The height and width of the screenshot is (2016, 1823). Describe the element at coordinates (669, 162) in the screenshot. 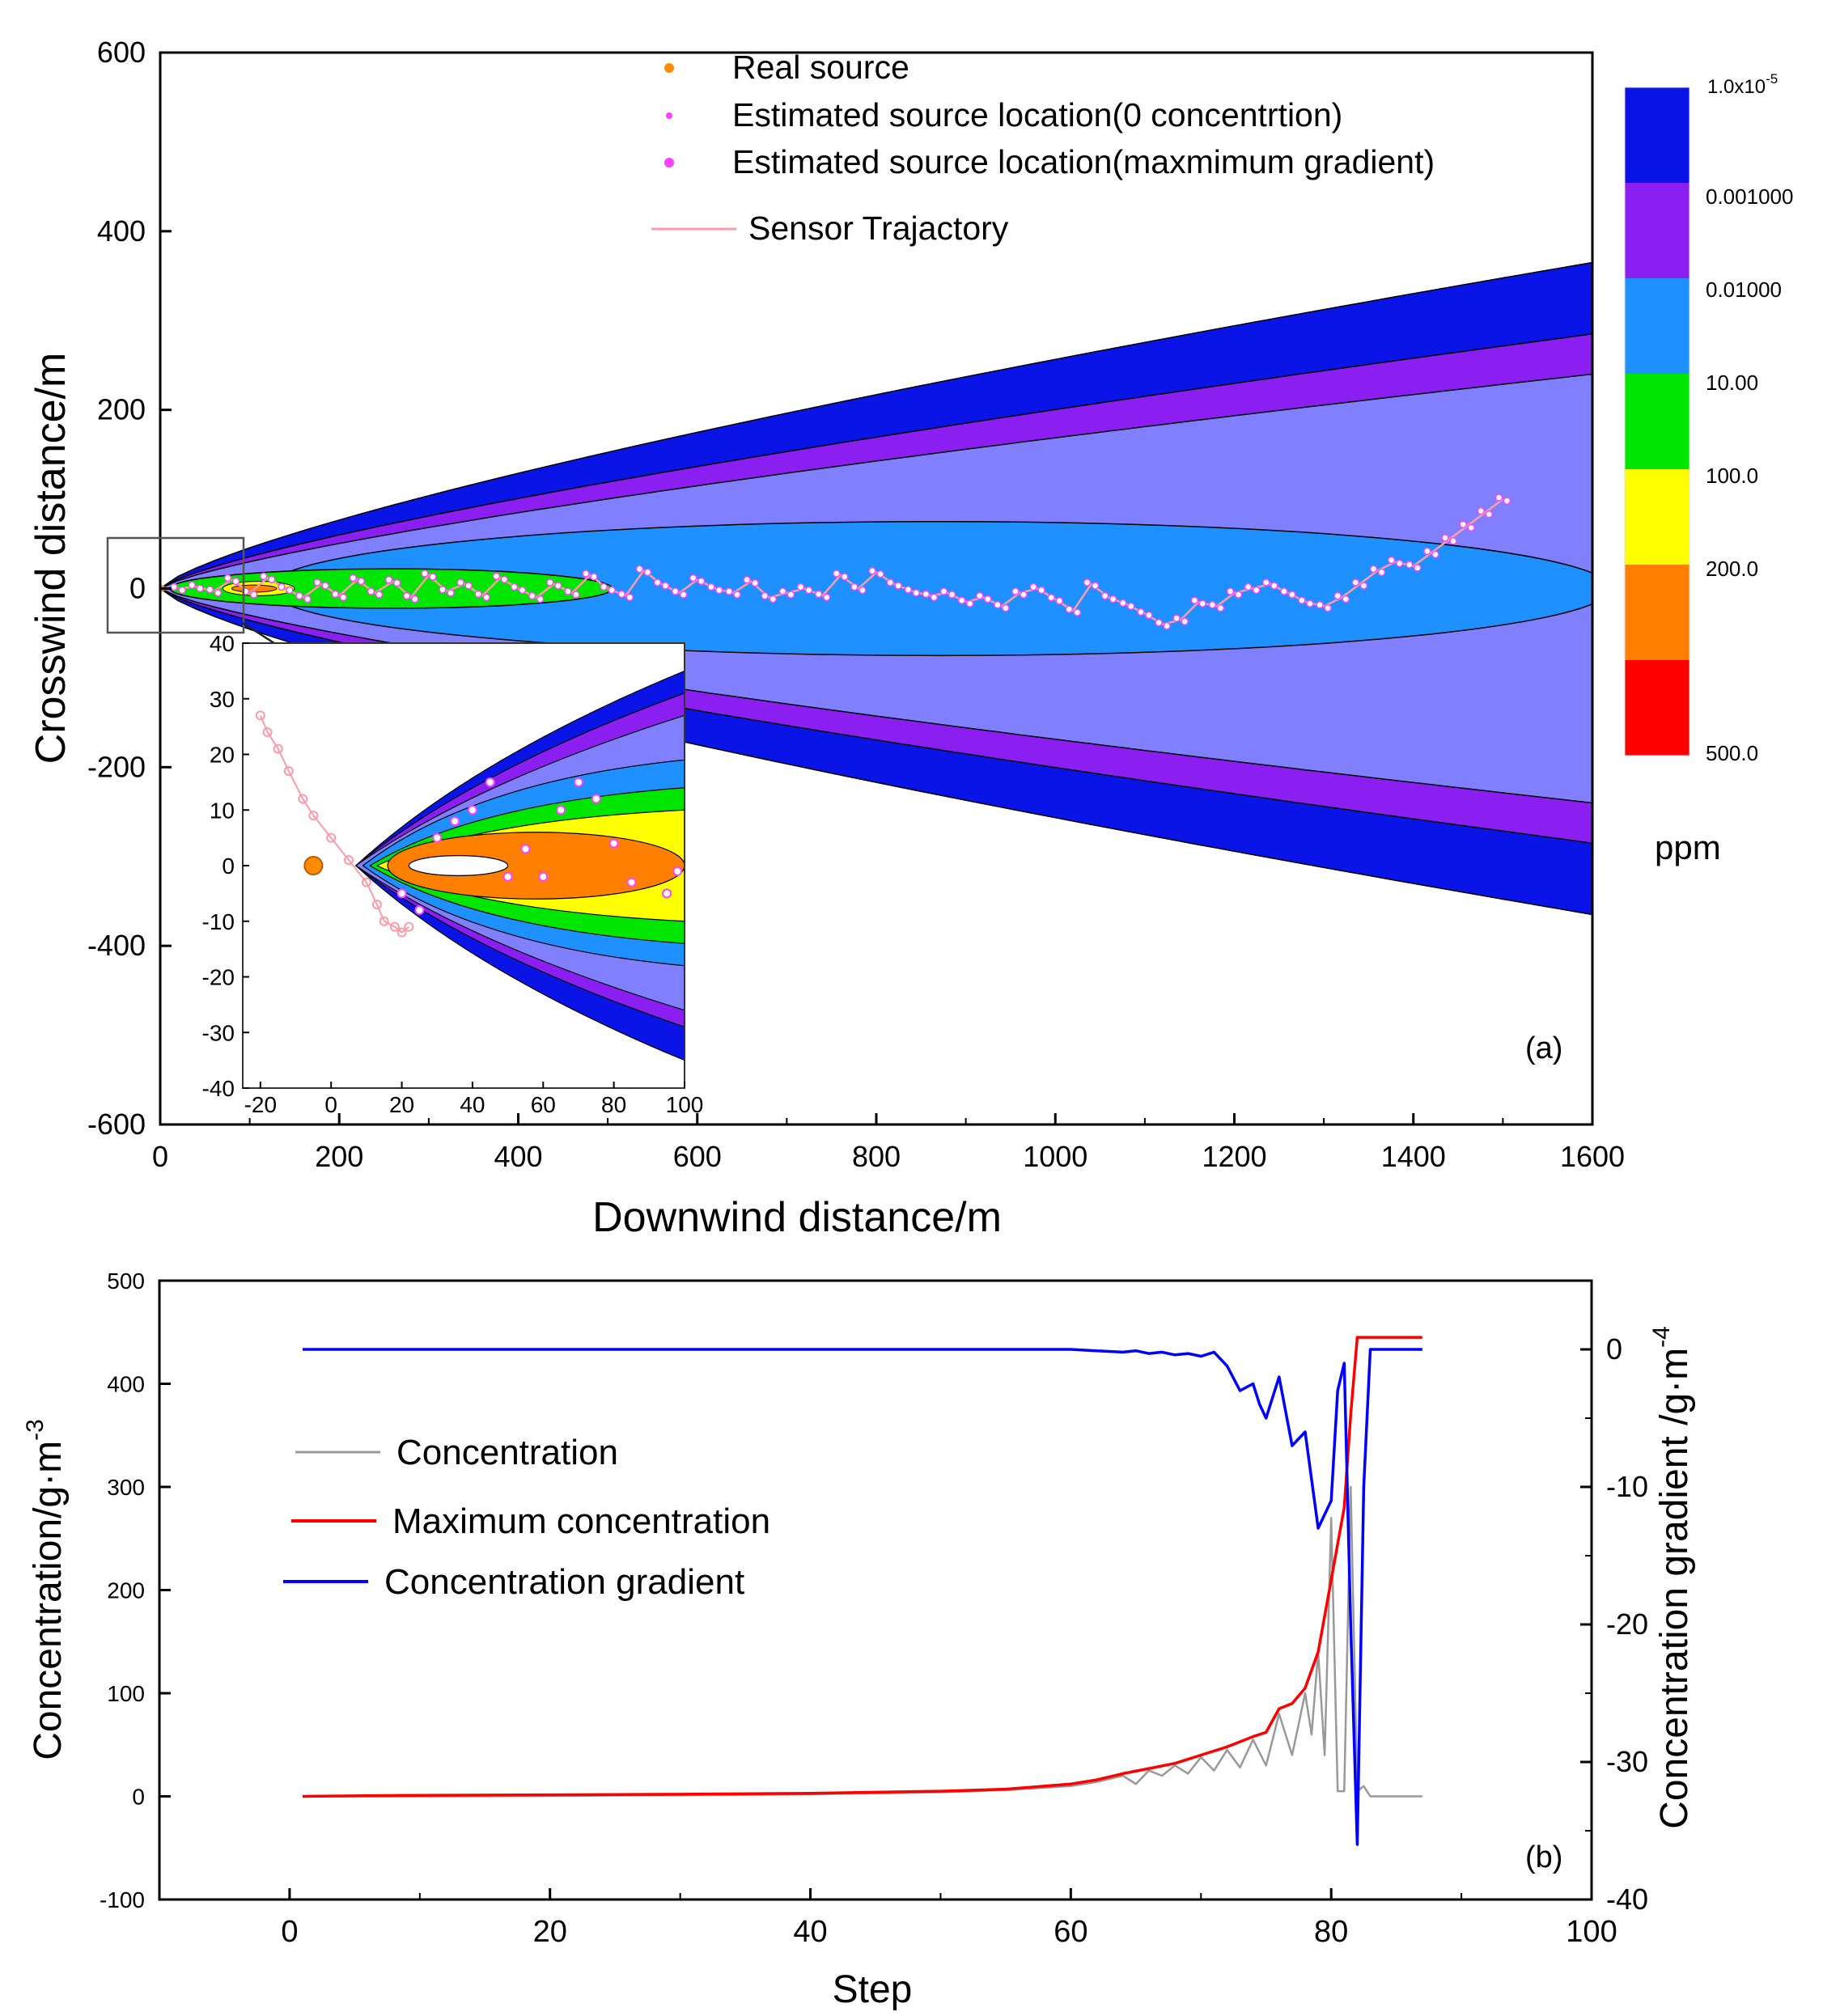

I see `legend-estimated-gradient-marker` at that location.